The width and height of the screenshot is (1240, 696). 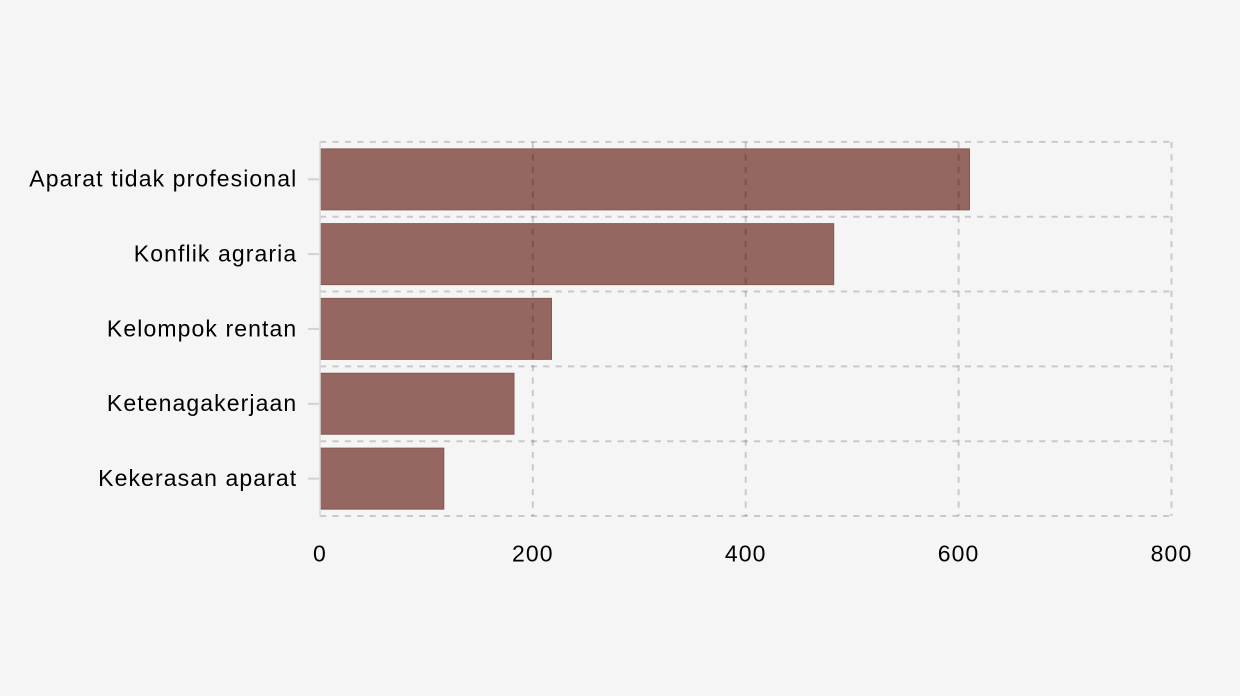 What do you see at coordinates (202, 403) in the screenshot?
I see `svg-text: Ketenagakerjaan` at bounding box center [202, 403].